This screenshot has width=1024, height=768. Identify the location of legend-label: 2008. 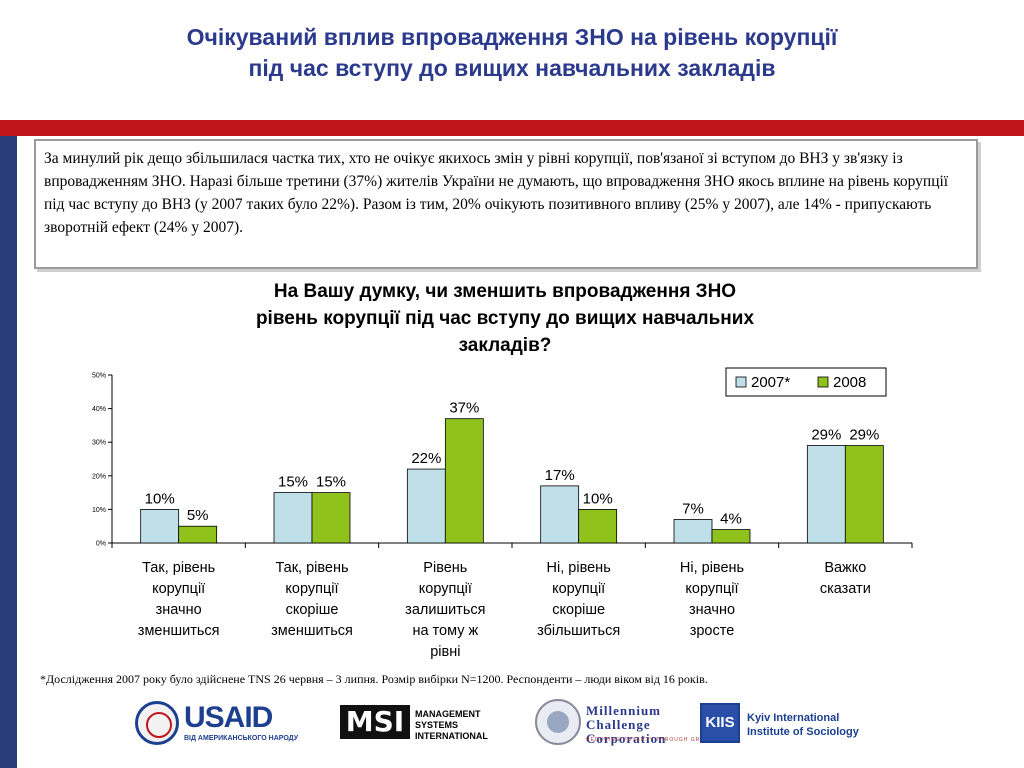
(849, 382).